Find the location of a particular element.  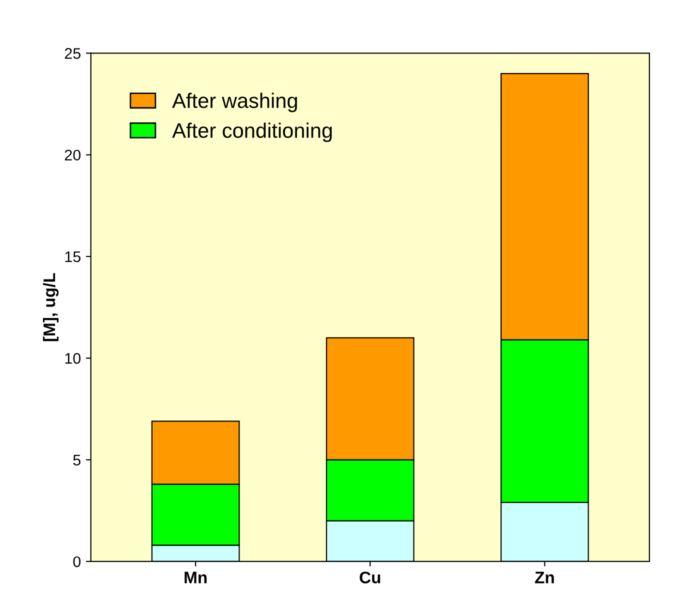

y-tick-label: 5 is located at coordinates (76, 460).